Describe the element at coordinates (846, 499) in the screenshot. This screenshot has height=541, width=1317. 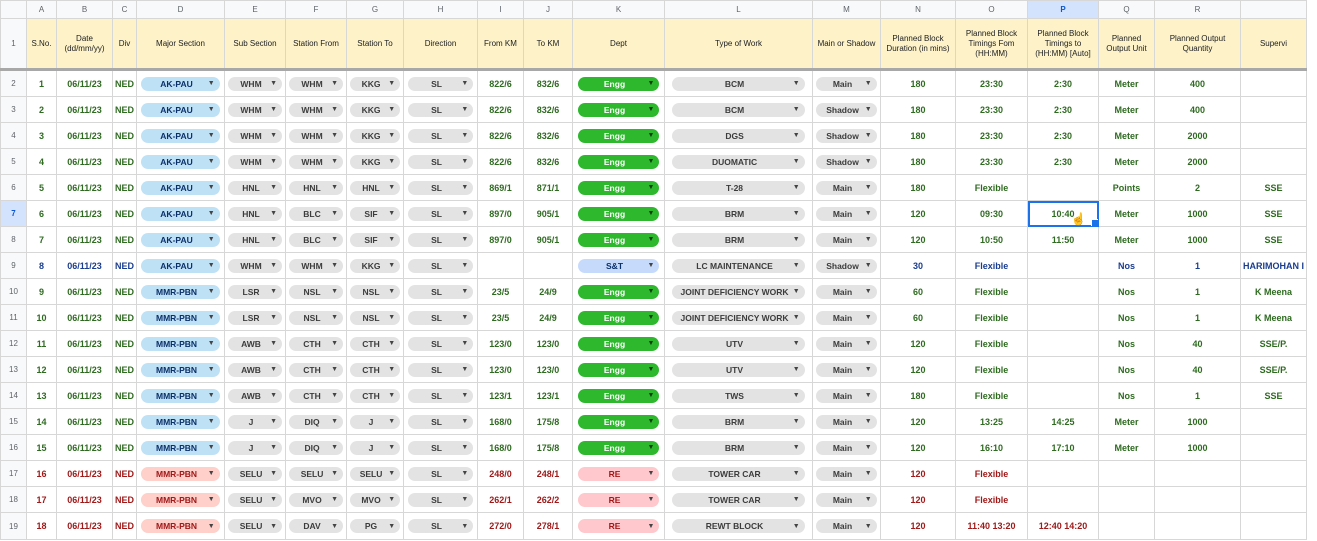
I see `cell-main-or-shadow: Main ▼` at that location.